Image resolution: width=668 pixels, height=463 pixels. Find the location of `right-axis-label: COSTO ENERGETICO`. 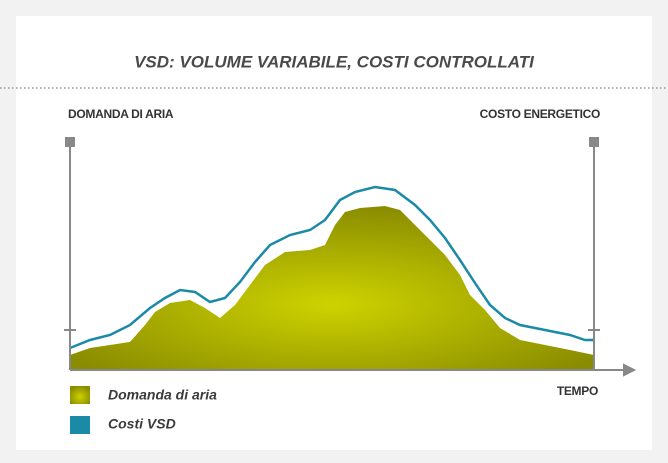

right-axis-label: COSTO ENERGETICO is located at coordinates (540, 114).